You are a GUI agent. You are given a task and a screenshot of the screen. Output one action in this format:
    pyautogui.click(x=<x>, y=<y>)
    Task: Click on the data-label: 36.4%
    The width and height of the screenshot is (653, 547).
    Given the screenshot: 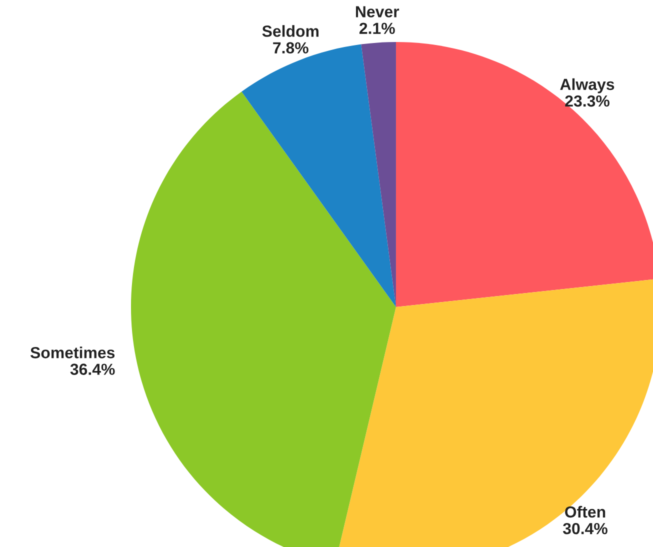 What is the action you would take?
    pyautogui.click(x=92, y=369)
    